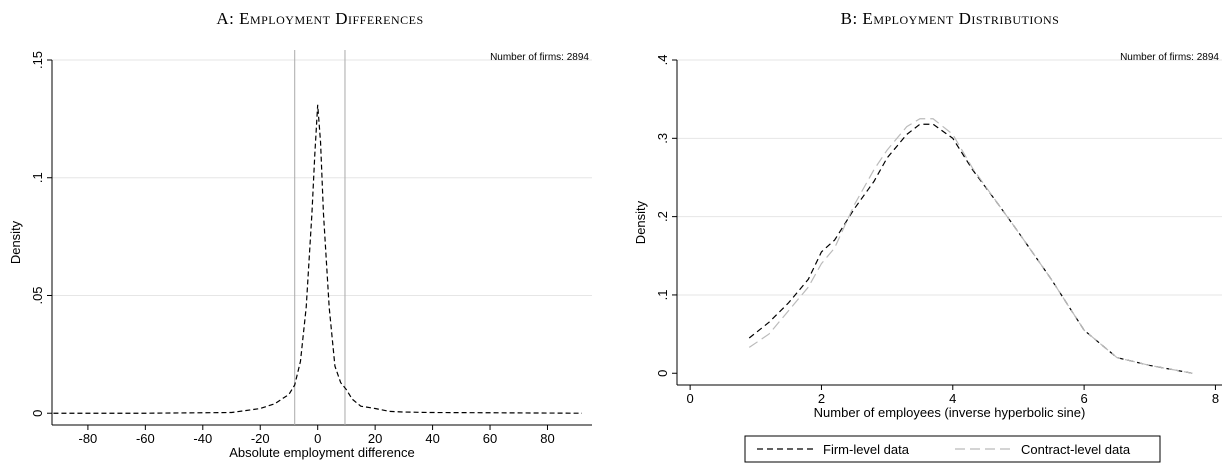 This screenshot has width=1227, height=466. I want to click on x-tick-label: -80, so click(88, 438).